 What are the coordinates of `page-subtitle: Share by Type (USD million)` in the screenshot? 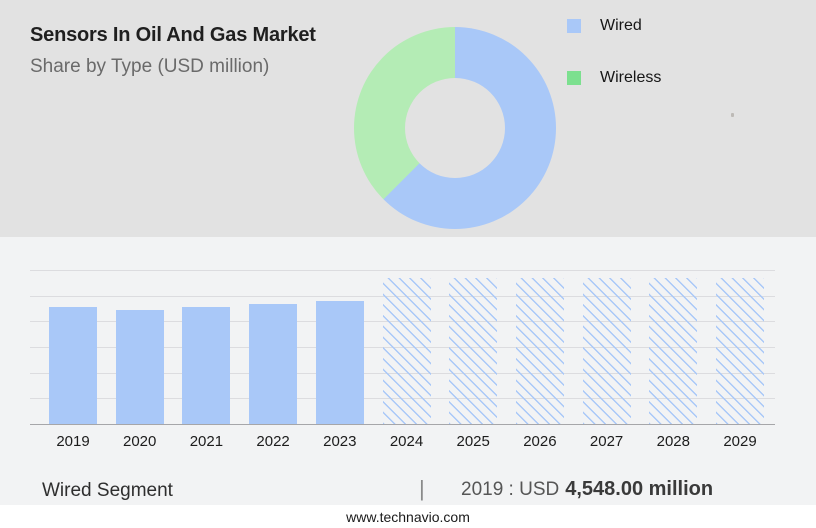 It's located at (150, 66).